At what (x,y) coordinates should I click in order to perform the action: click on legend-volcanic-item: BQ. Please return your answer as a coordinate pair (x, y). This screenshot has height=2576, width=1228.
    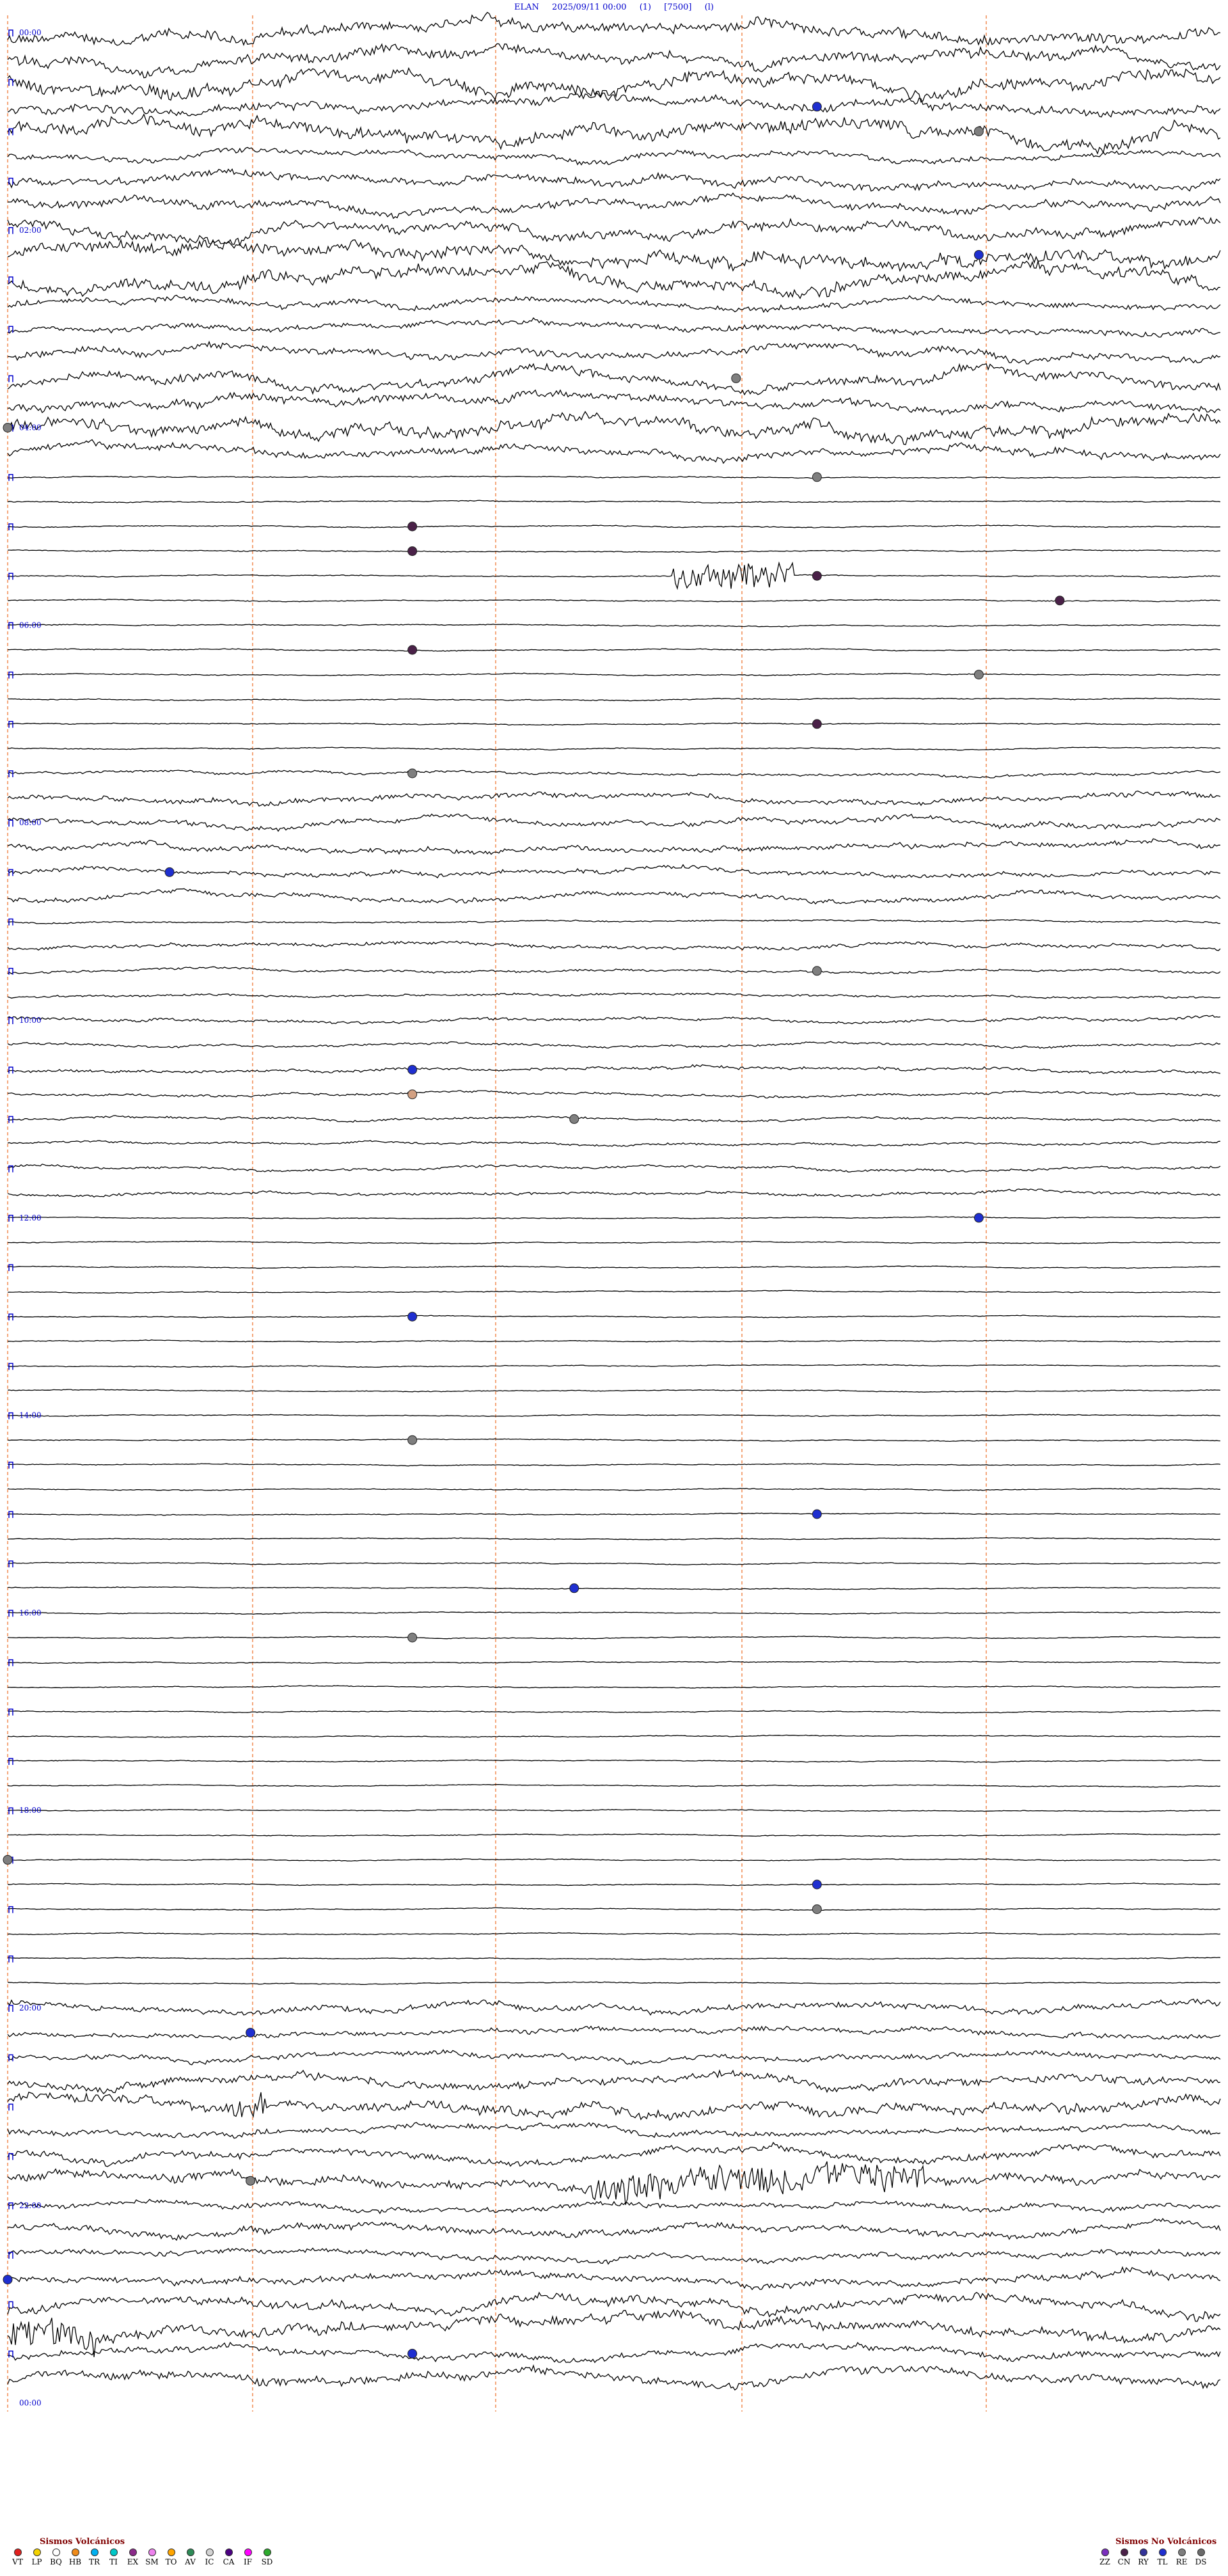
    Looking at the image, I should click on (56, 2557).